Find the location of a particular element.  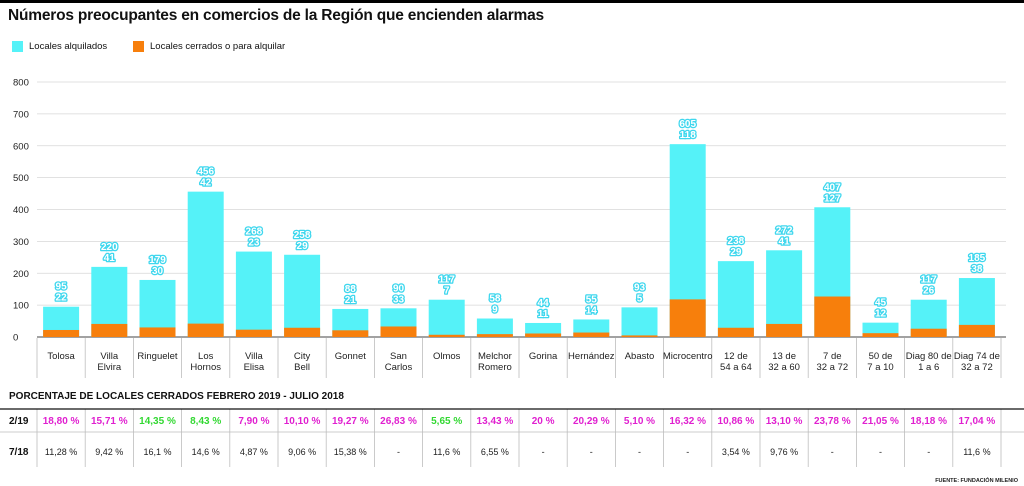

table-cell: 18,80 % is located at coordinates (61, 421).